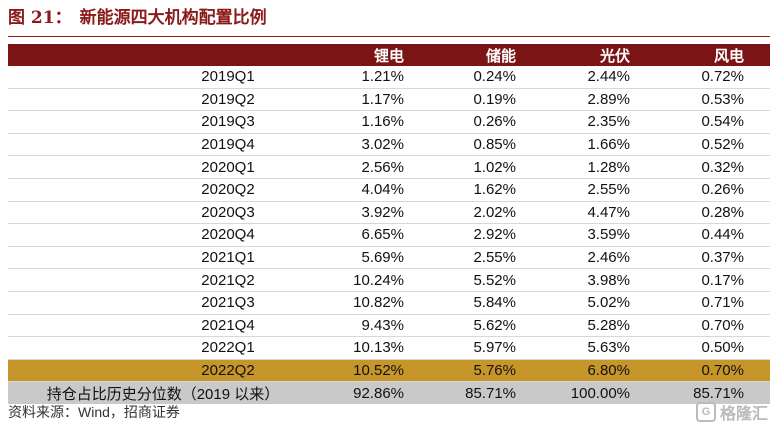 Image resolution: width=778 pixels, height=432 pixels. Describe the element at coordinates (713, 258) in the screenshot. I see `value-cell: 0.37%` at that location.